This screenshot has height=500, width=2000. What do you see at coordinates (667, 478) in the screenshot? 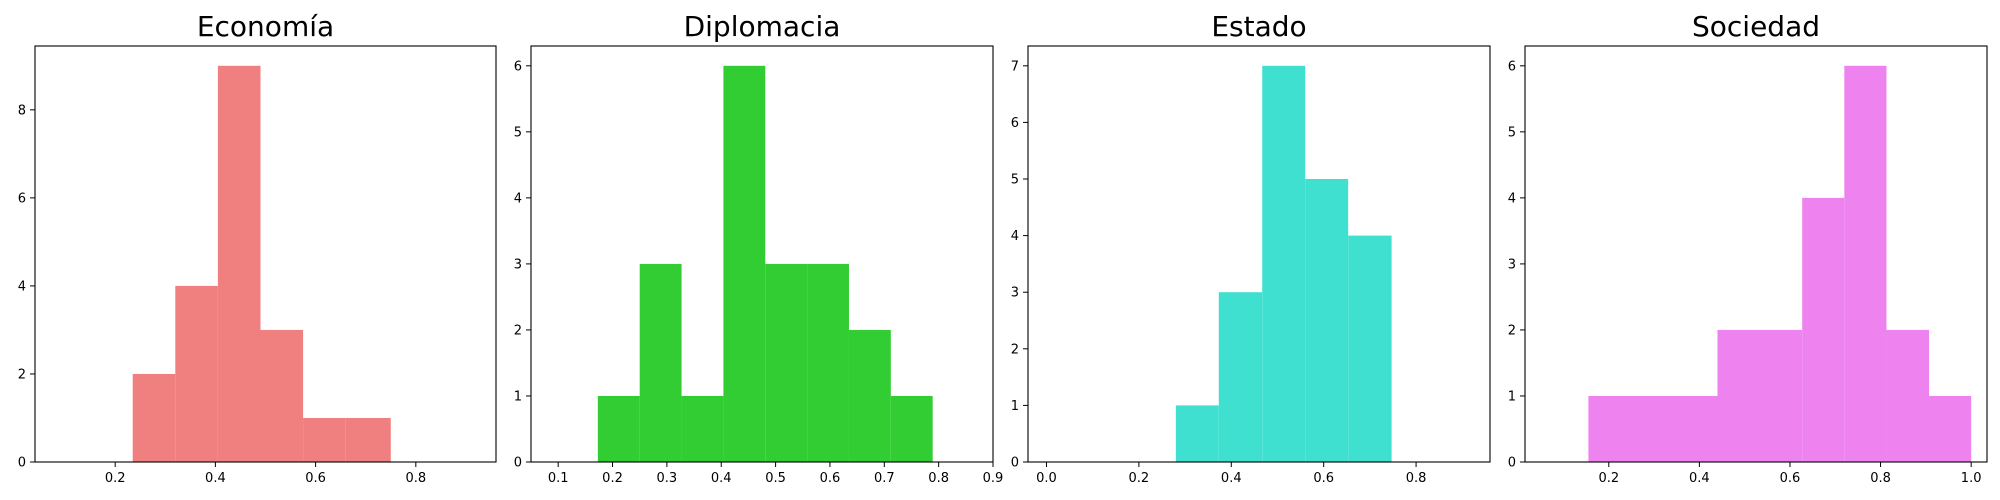
I see `x-tick-label: 0.3` at bounding box center [667, 478].